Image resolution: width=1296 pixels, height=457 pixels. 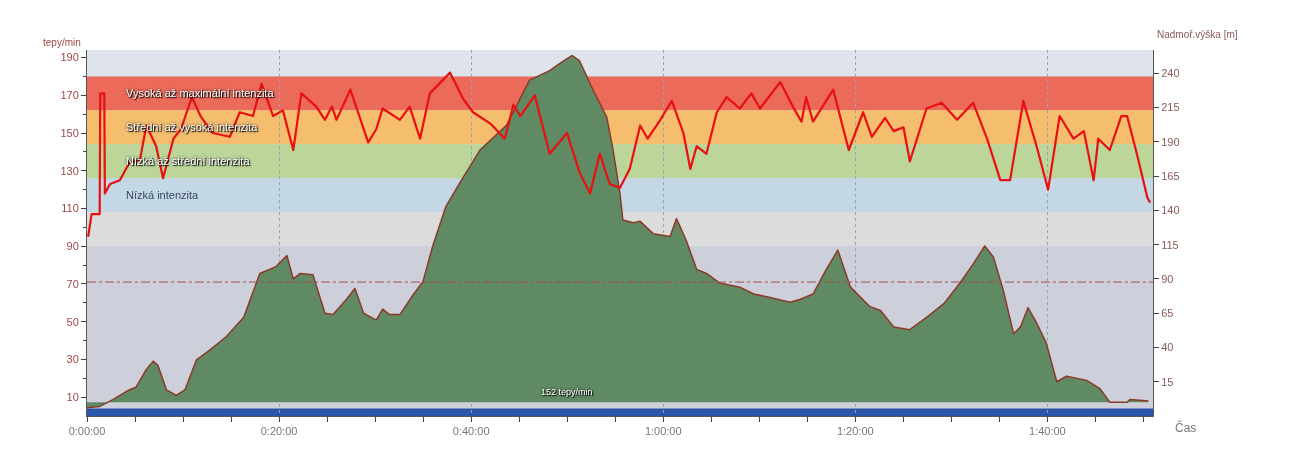 I want to click on band-label: 152 tepy/min, so click(x=567, y=392).